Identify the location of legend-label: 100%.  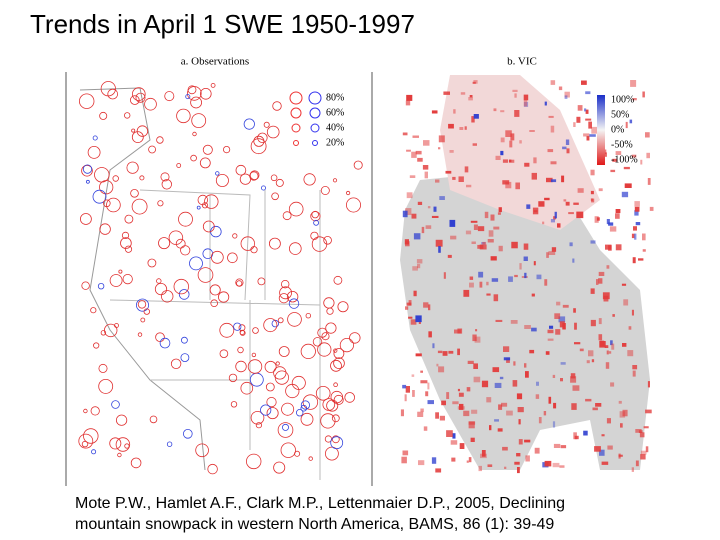
(622, 99).